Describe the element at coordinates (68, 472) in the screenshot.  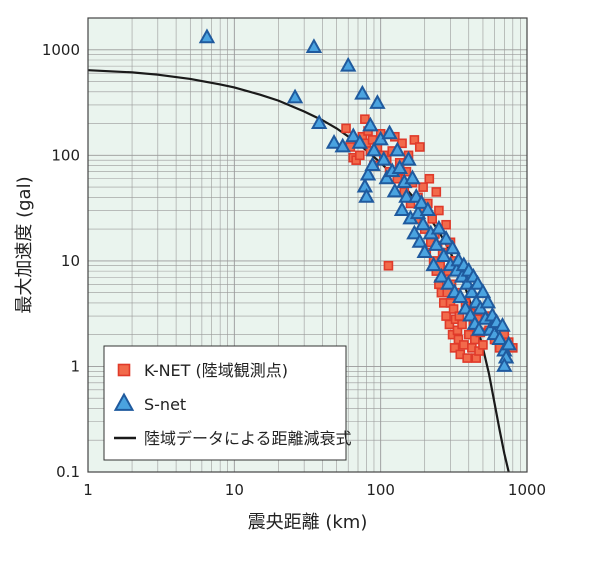
I see `y-tick-label: 0.1` at that location.